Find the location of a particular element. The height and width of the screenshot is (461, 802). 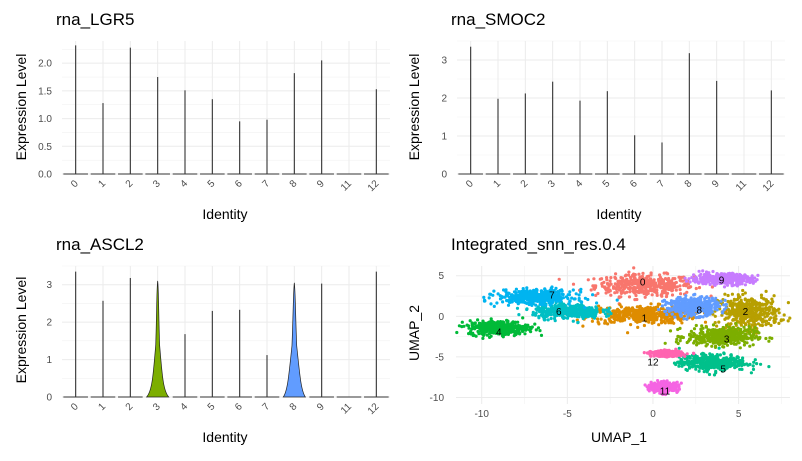

y-tick-label: 1 is located at coordinates (49, 360).